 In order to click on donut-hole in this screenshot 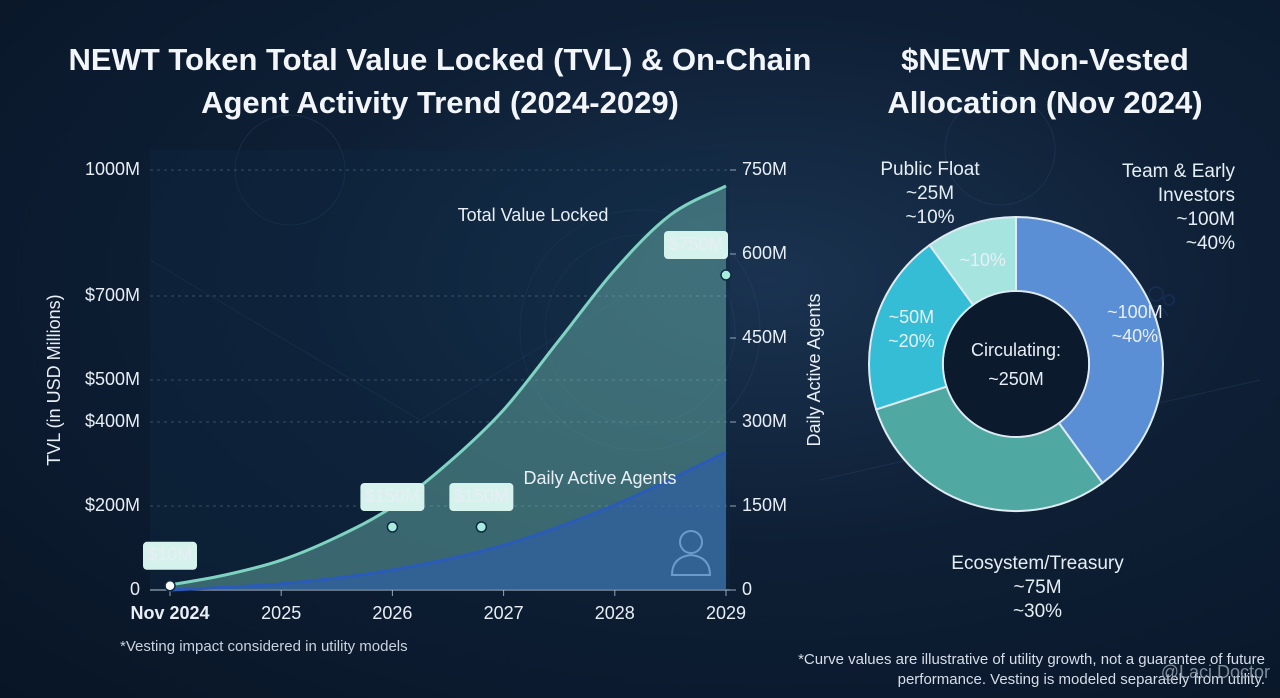, I will do `click(1016, 364)`.